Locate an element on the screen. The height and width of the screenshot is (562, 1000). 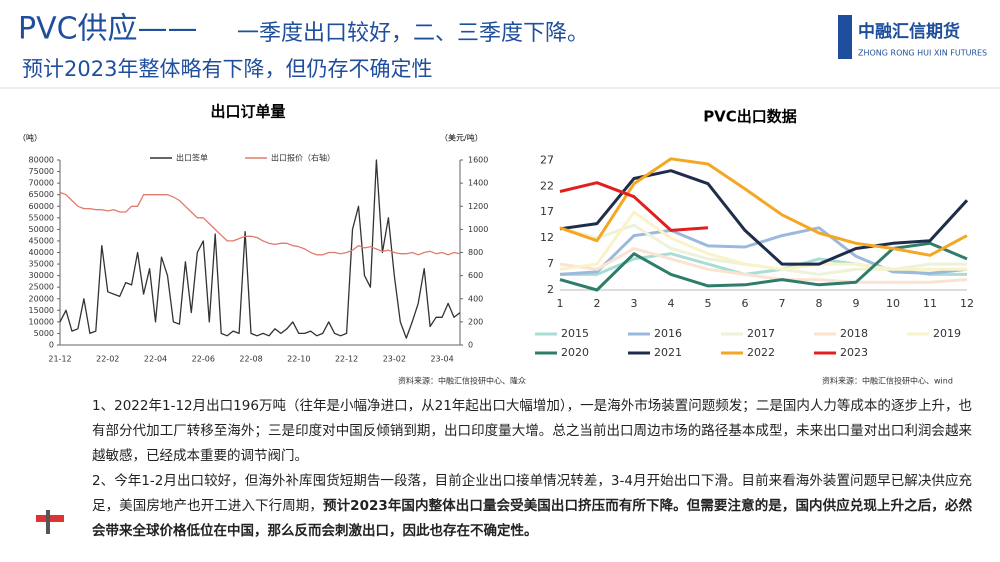
x-tick-label: 1 is located at coordinates (560, 303).